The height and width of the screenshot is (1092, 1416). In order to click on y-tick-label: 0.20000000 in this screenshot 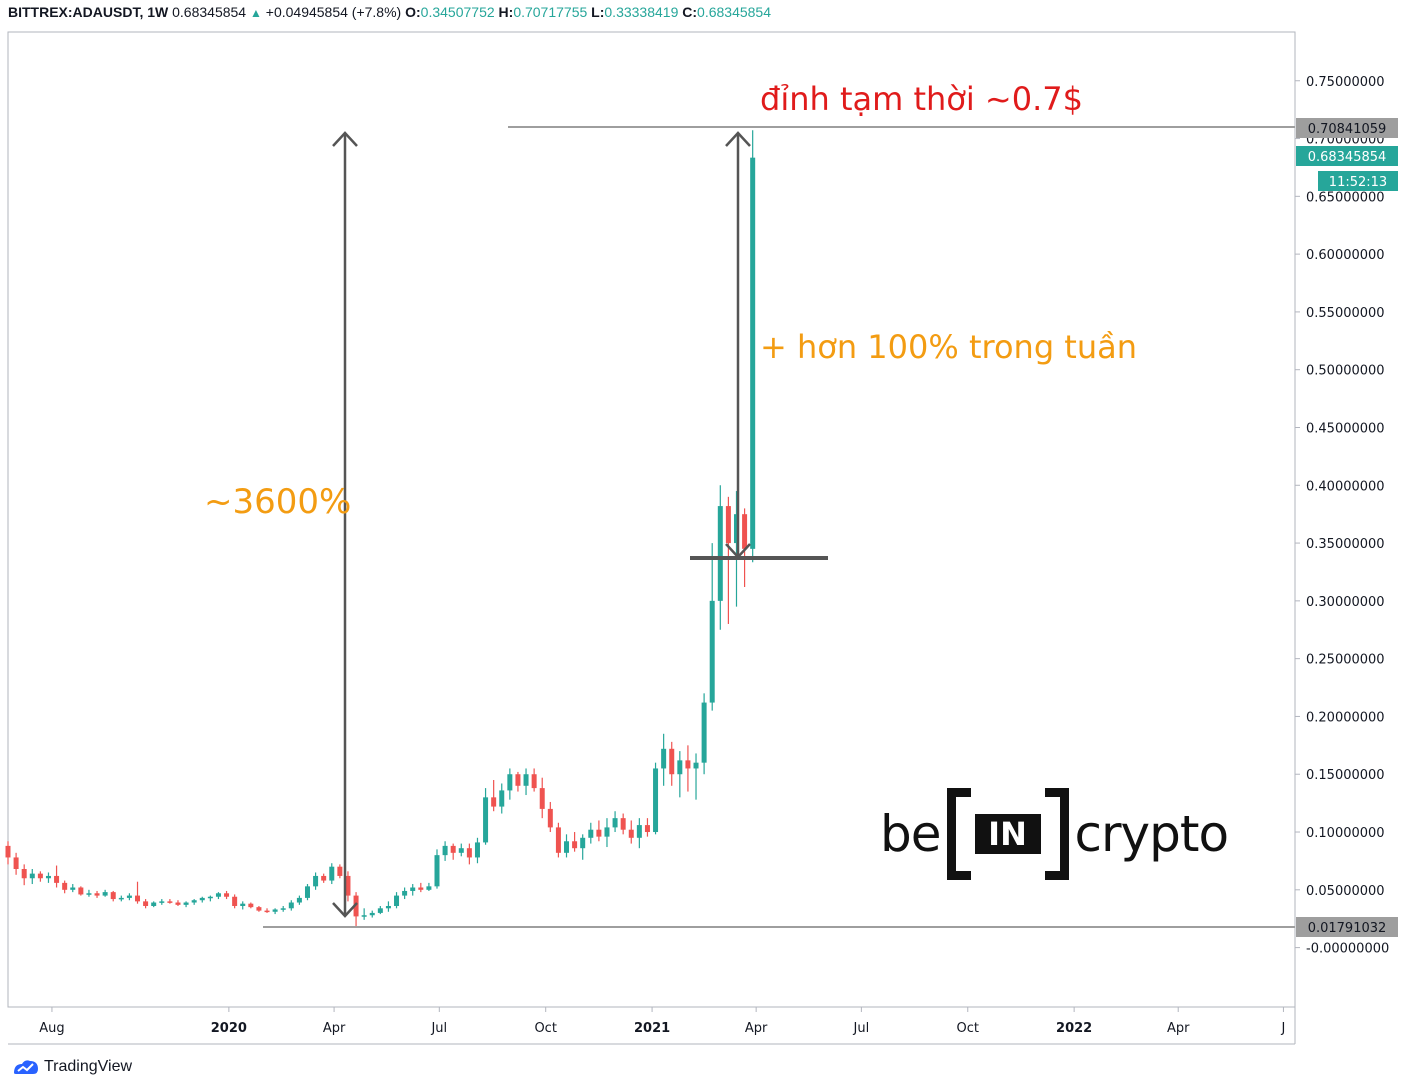, I will do `click(1345, 717)`.